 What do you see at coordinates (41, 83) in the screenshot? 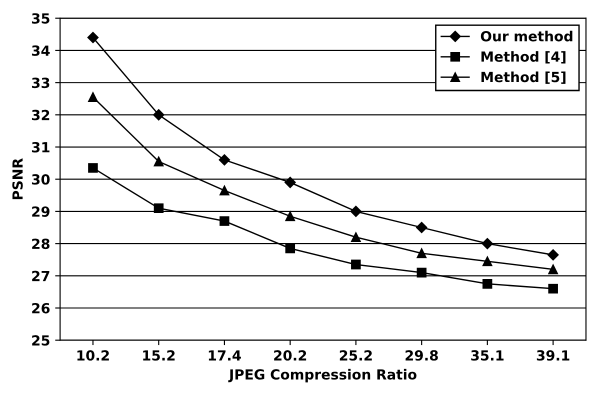
I see `y-tick-label: 33` at bounding box center [41, 83].